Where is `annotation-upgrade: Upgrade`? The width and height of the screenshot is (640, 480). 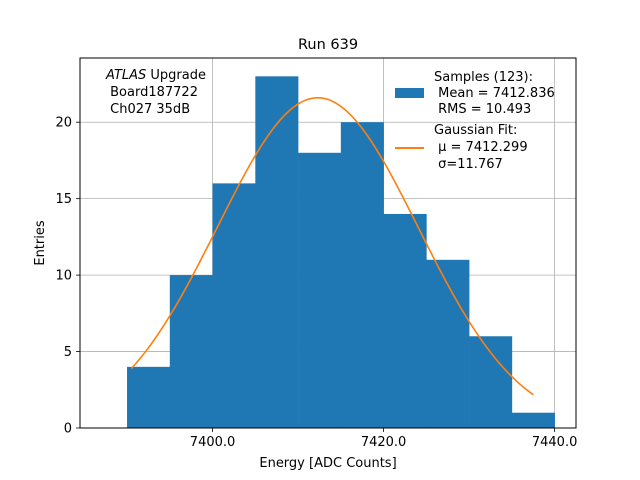 annotation-upgrade: Upgrade is located at coordinates (176, 75).